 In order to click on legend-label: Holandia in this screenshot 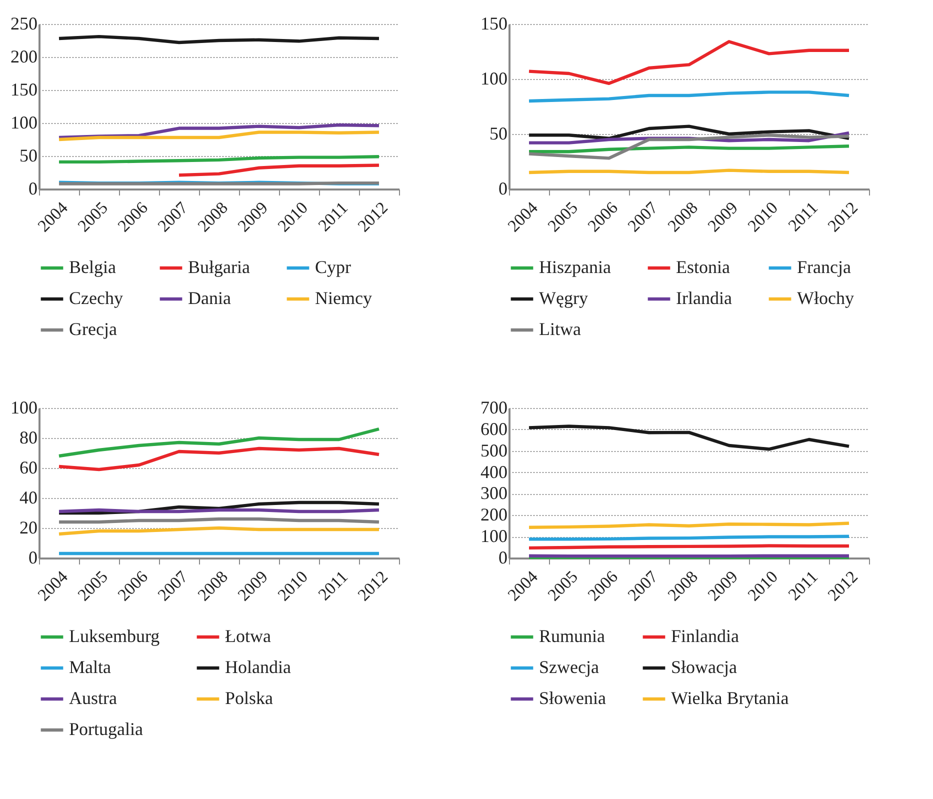, I will do `click(258, 667)`.